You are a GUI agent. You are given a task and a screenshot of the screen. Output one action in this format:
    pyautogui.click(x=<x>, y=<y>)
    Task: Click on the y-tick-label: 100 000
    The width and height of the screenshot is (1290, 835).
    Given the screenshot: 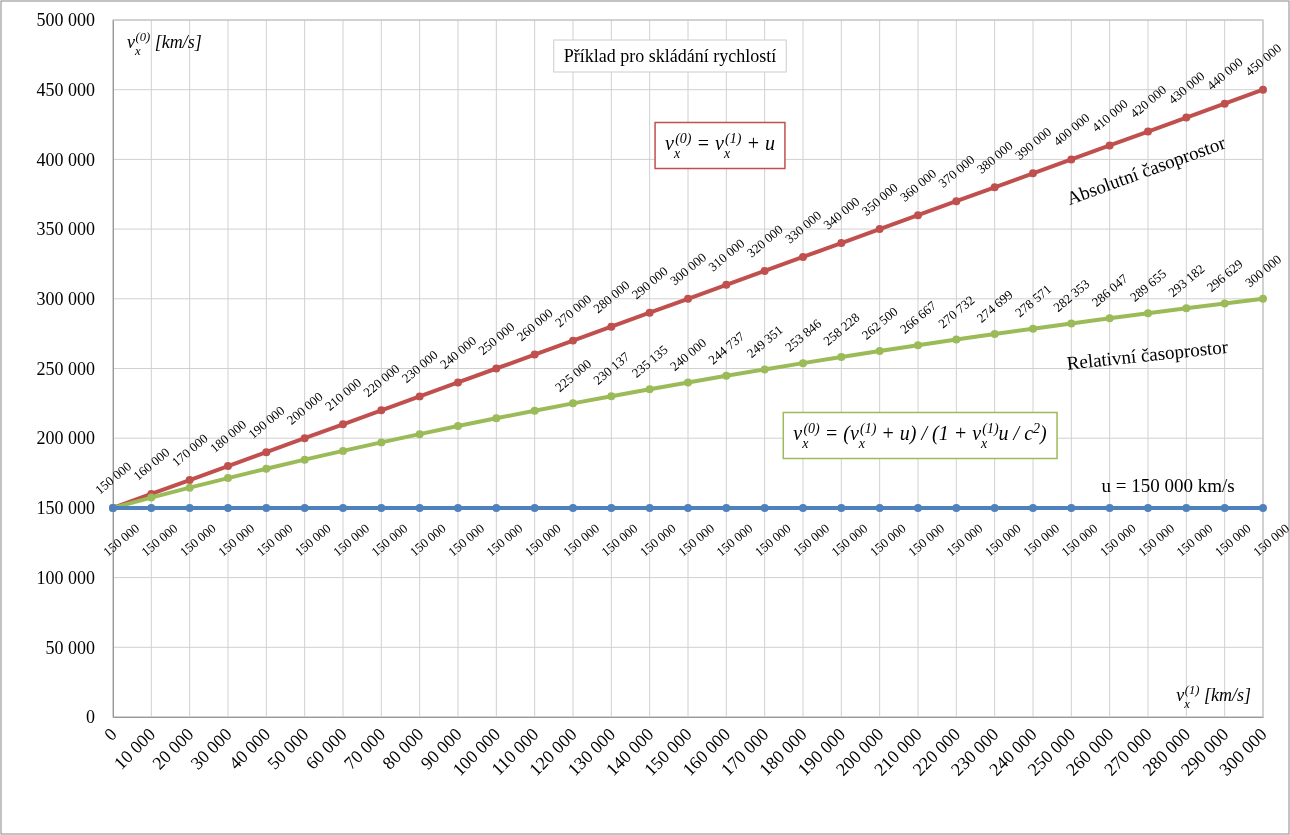 What is the action you would take?
    pyautogui.click(x=65, y=577)
    